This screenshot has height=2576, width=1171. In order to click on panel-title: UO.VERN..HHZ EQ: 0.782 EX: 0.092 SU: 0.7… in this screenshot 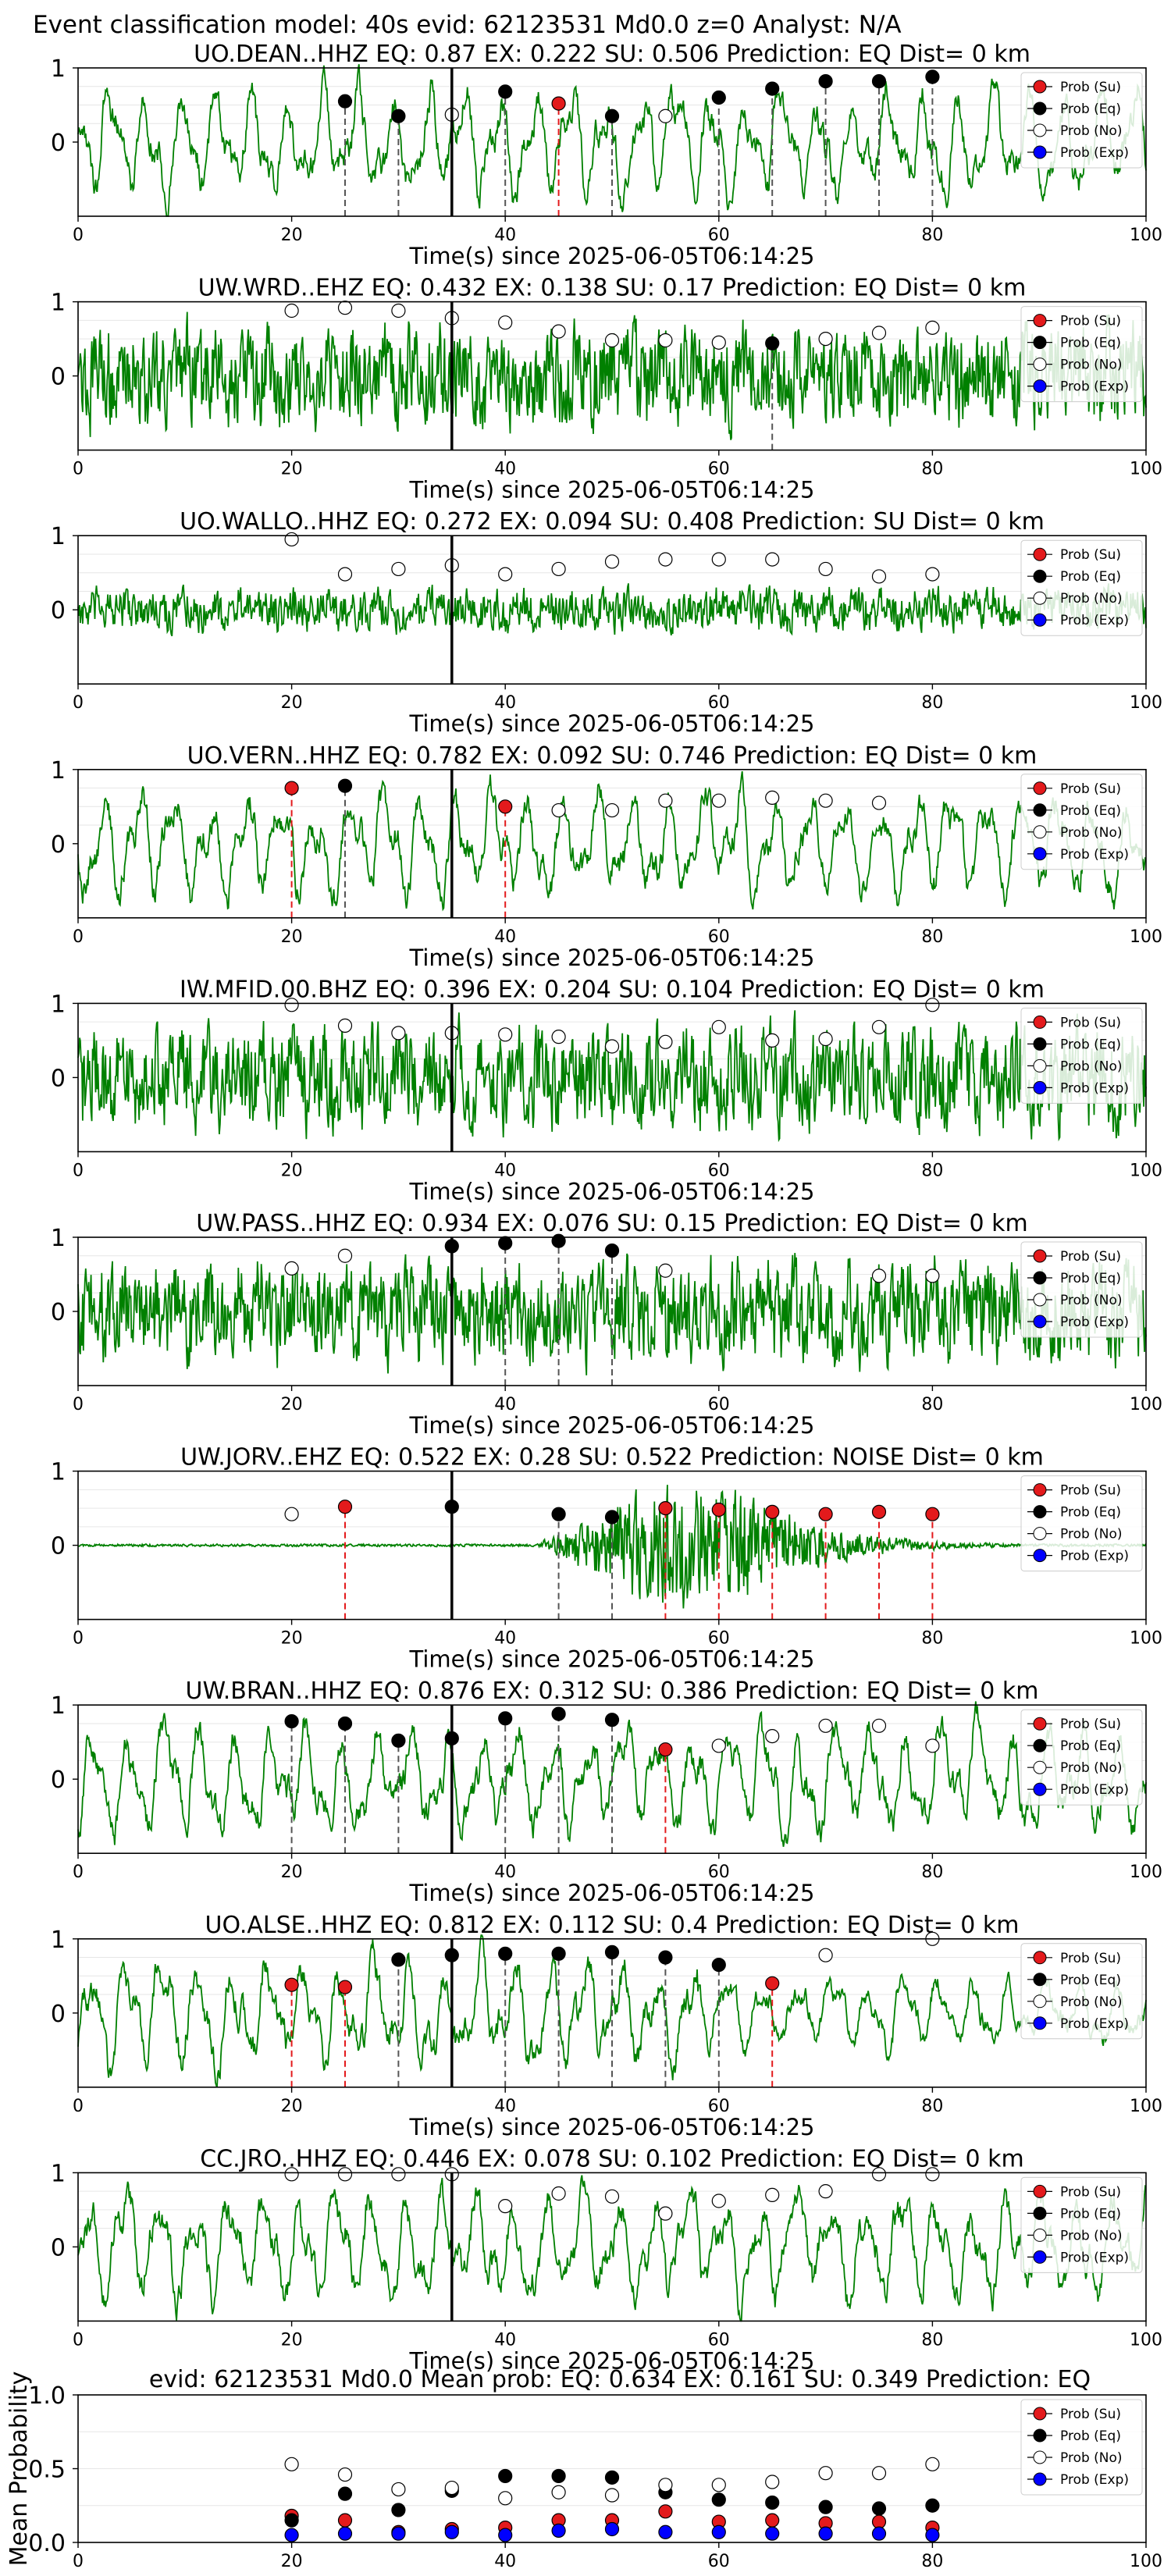, I will do `click(612, 756)`.